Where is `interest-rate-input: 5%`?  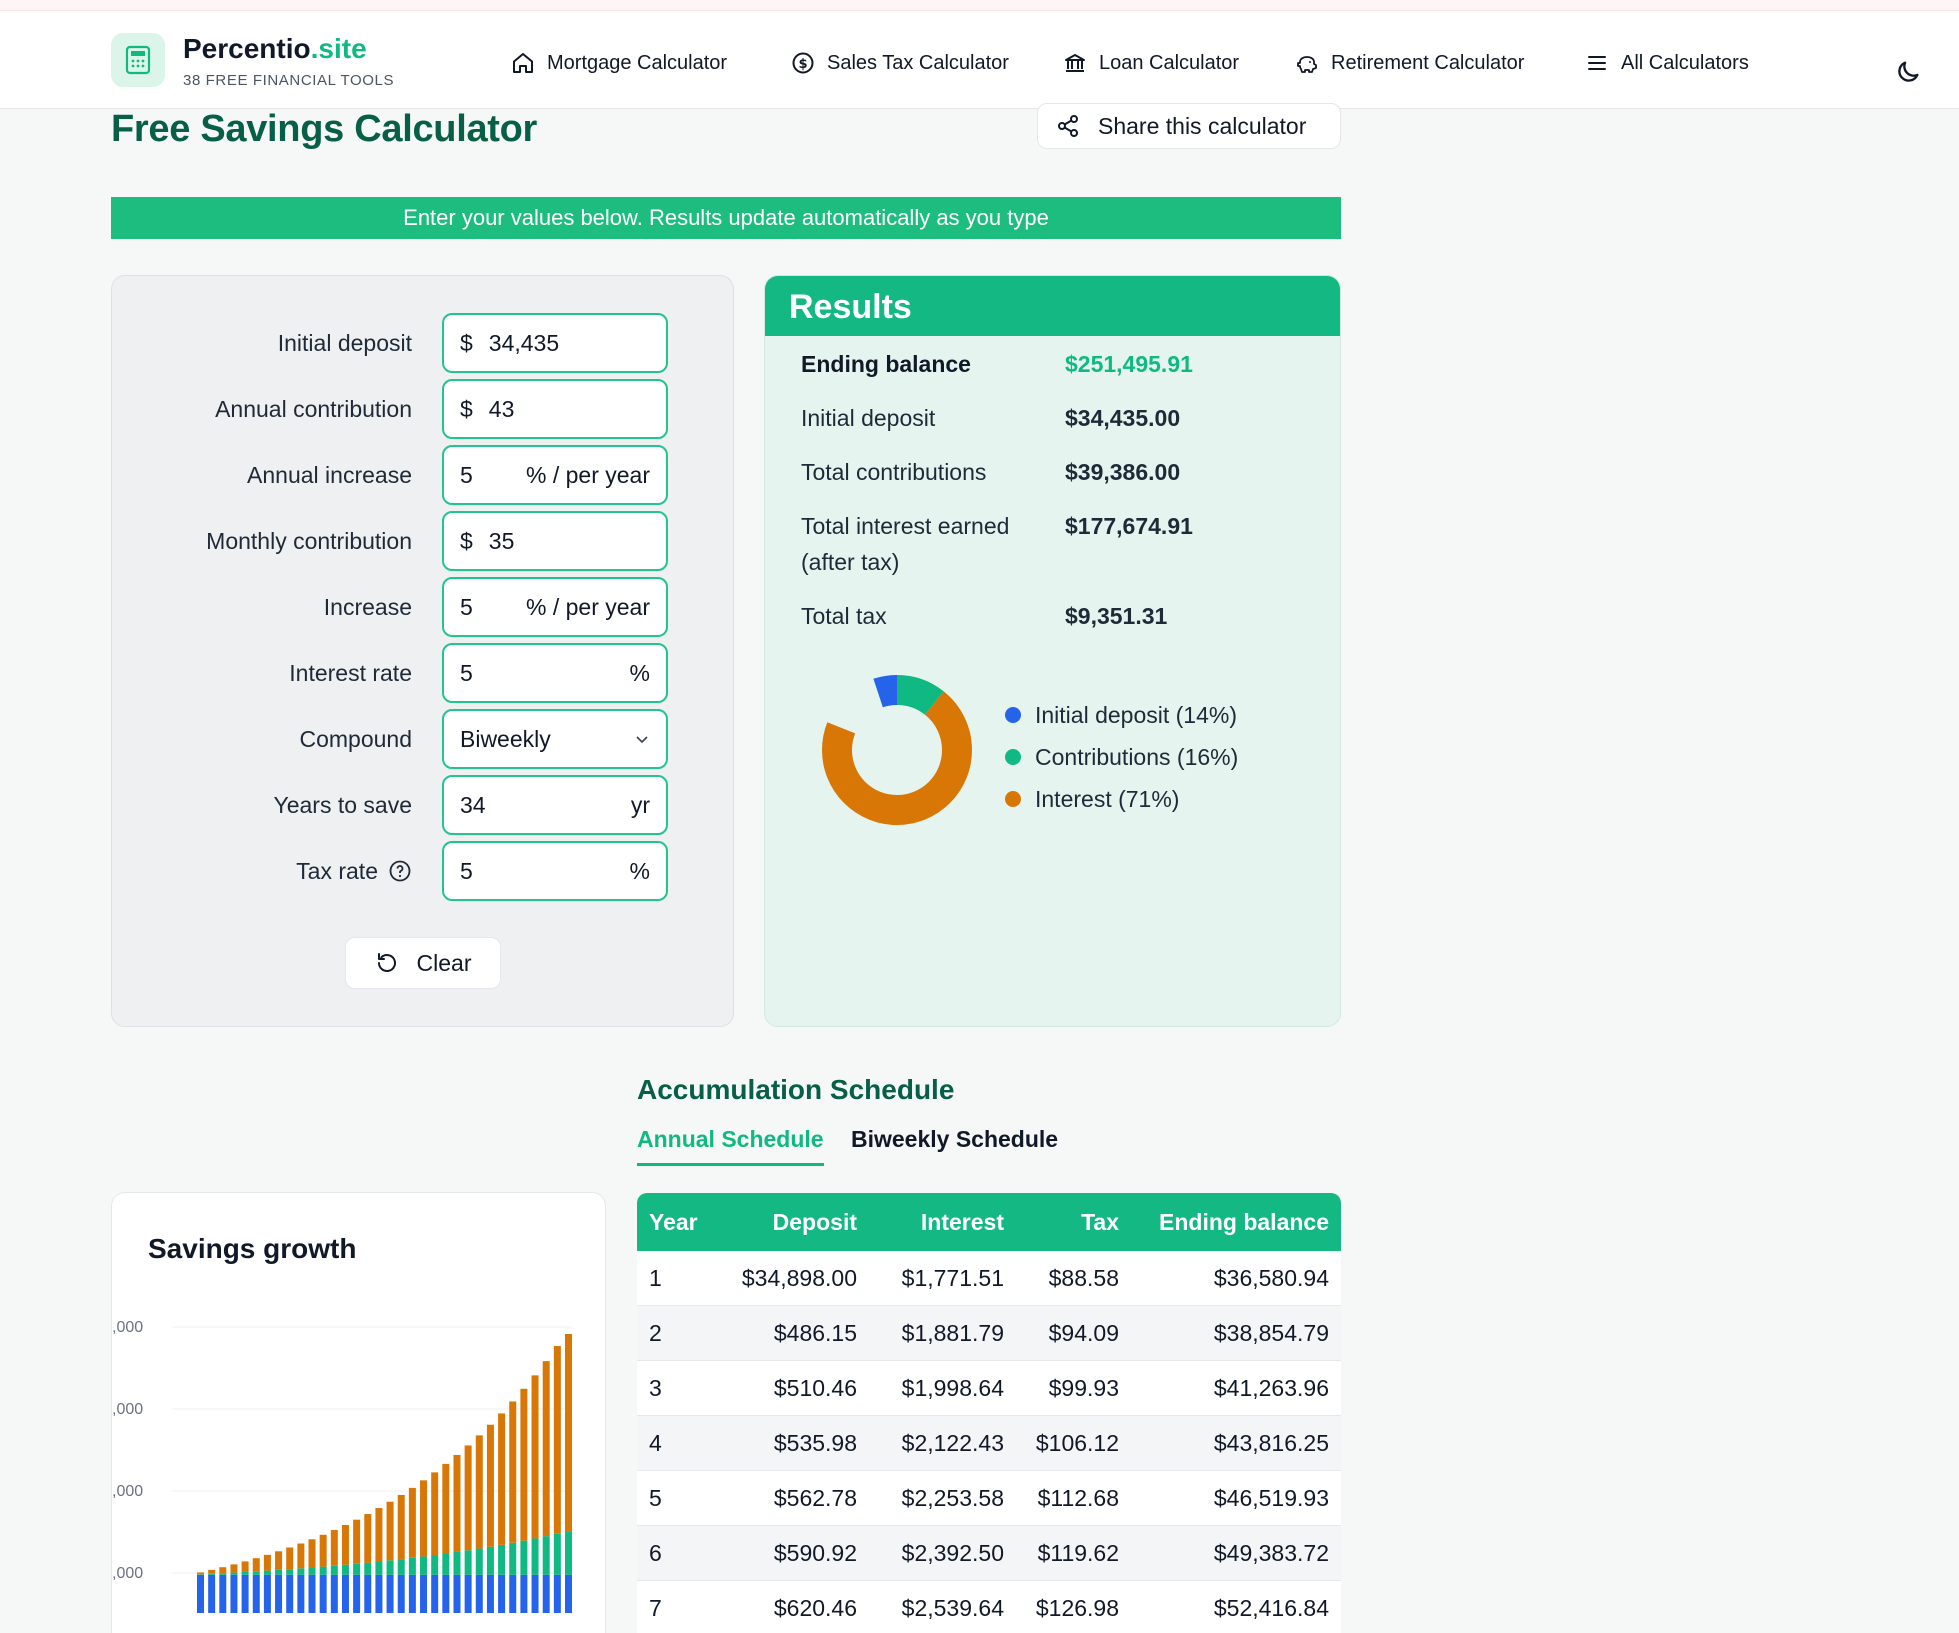
interest-rate-input: 5% is located at coordinates (555, 673).